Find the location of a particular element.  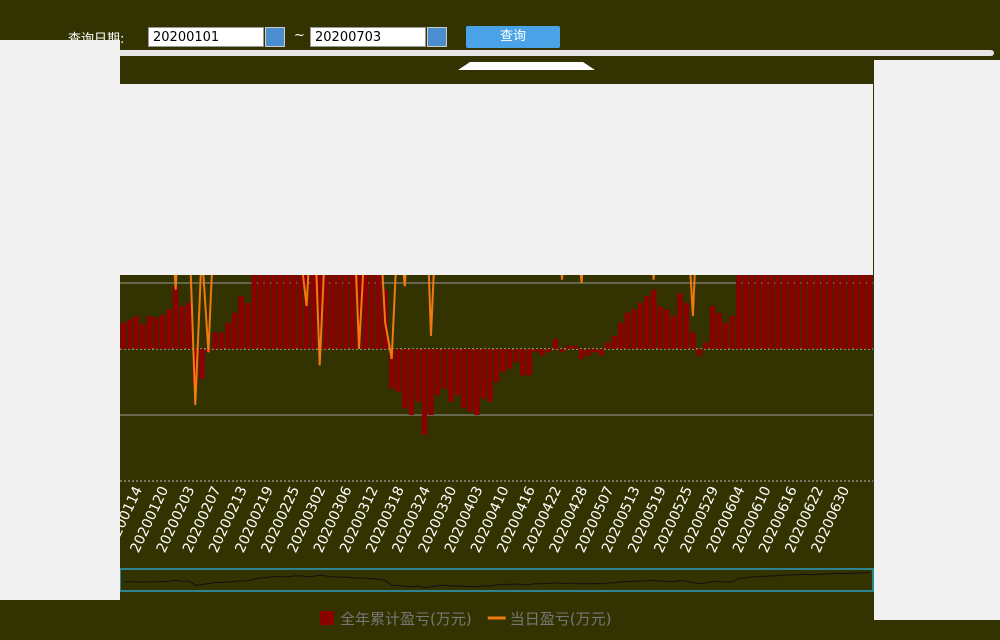

start-date-input: 20200101 is located at coordinates (206, 37).